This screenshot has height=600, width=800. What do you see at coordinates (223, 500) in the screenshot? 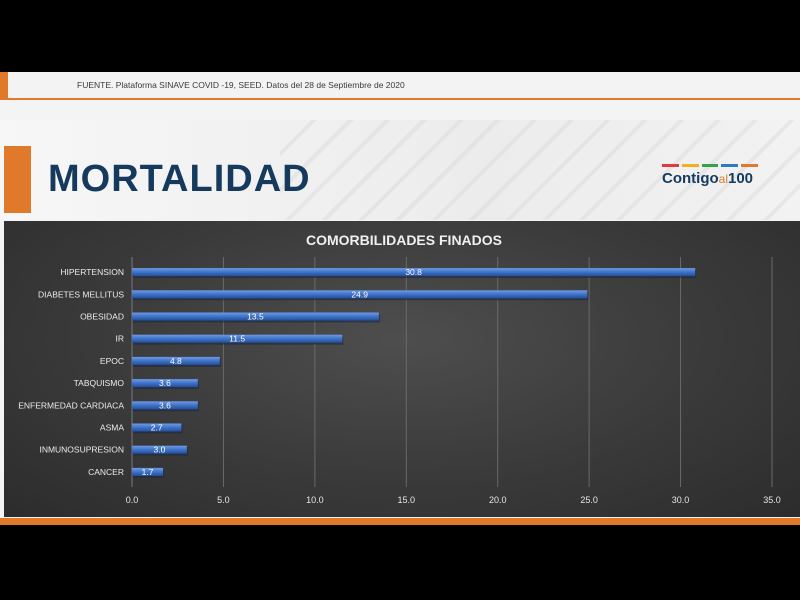
I see `x-tick-label: 5.0` at bounding box center [223, 500].